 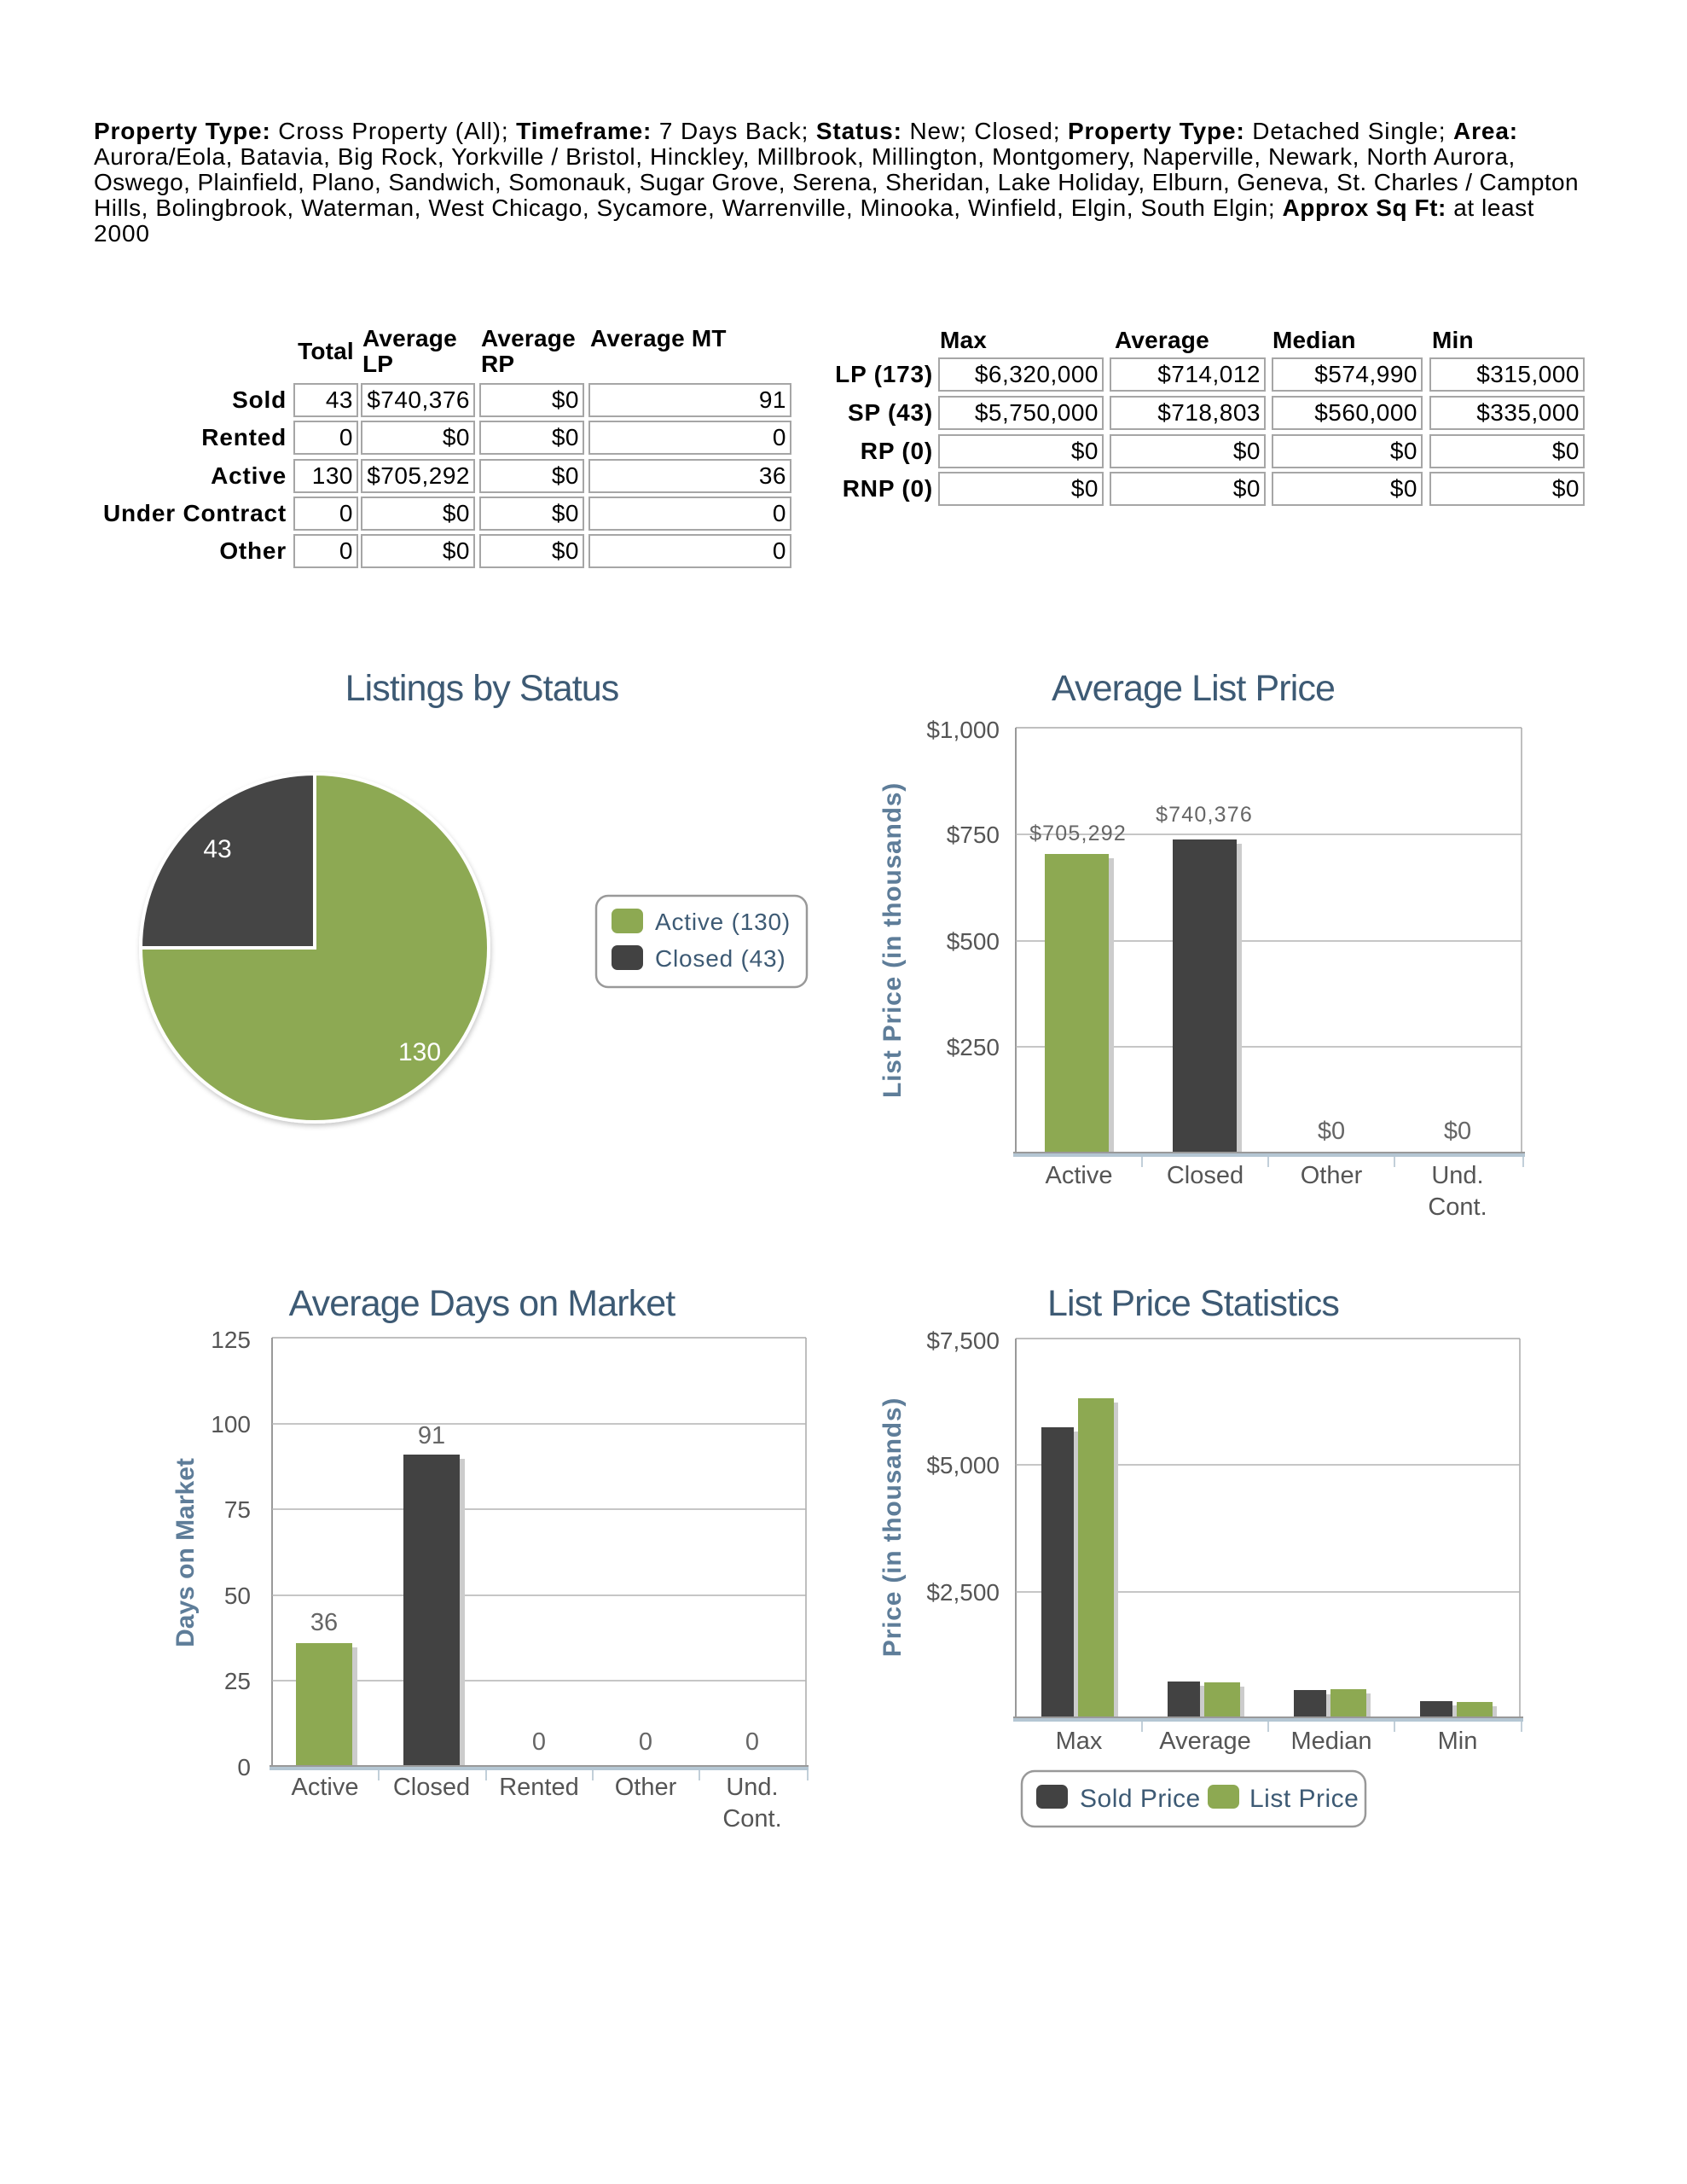 What do you see at coordinates (1205, 1742) in the screenshot?
I see `svg-text: Average` at bounding box center [1205, 1742].